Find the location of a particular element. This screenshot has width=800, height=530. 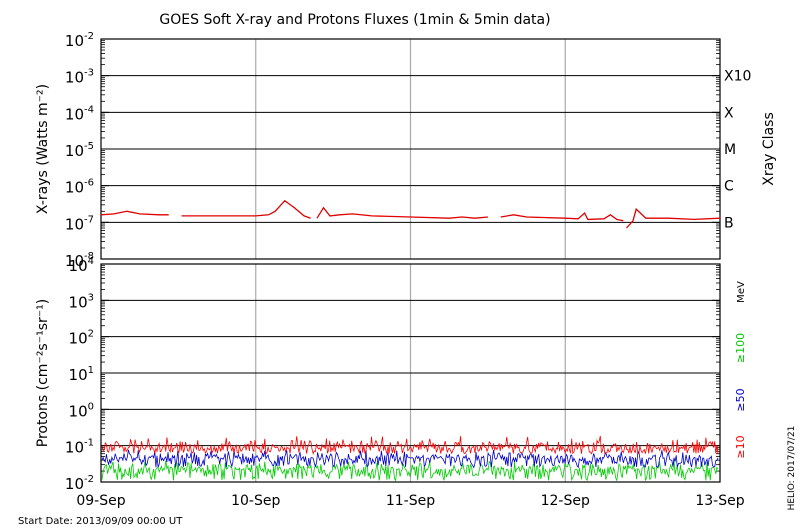

x-tick-label: 10-Sep is located at coordinates (255, 501).